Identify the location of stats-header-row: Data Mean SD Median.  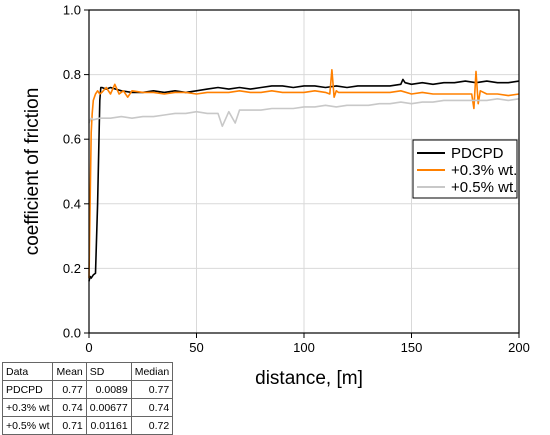
(87, 371).